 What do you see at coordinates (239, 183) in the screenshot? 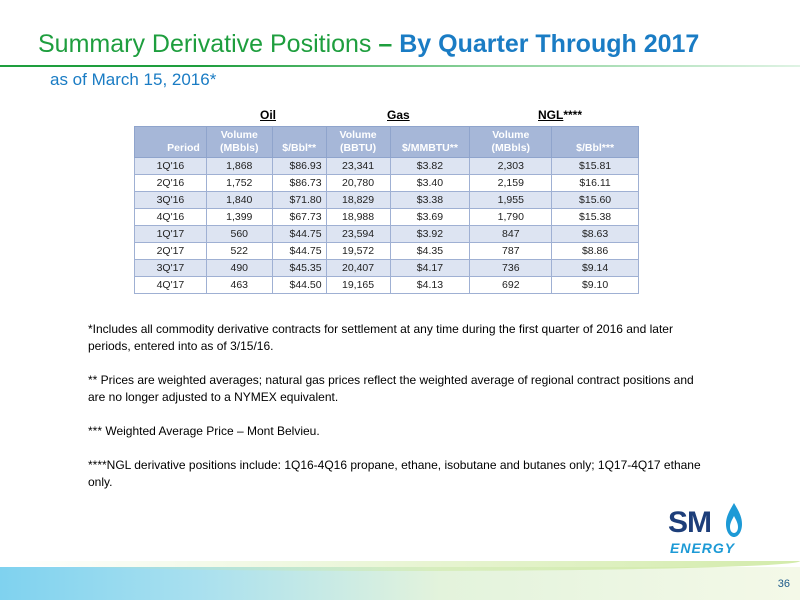
I see `cell-oil-volume: 1,752` at bounding box center [239, 183].